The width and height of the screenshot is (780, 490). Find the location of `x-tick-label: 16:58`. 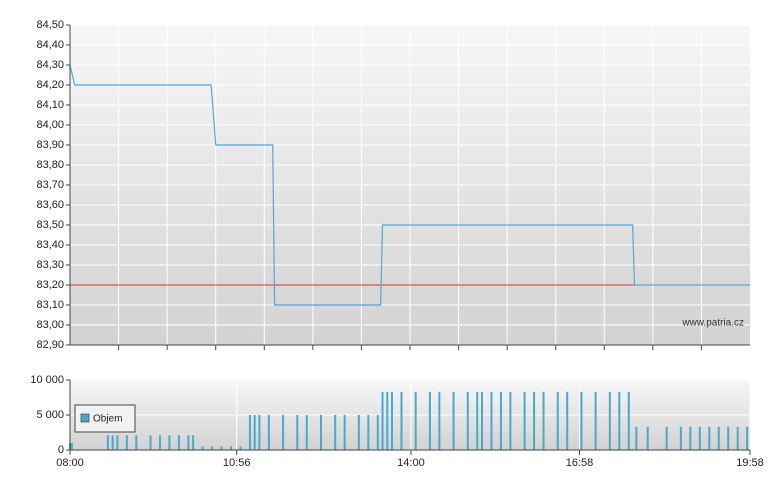

x-tick-label: 16:58 is located at coordinates (580, 463).